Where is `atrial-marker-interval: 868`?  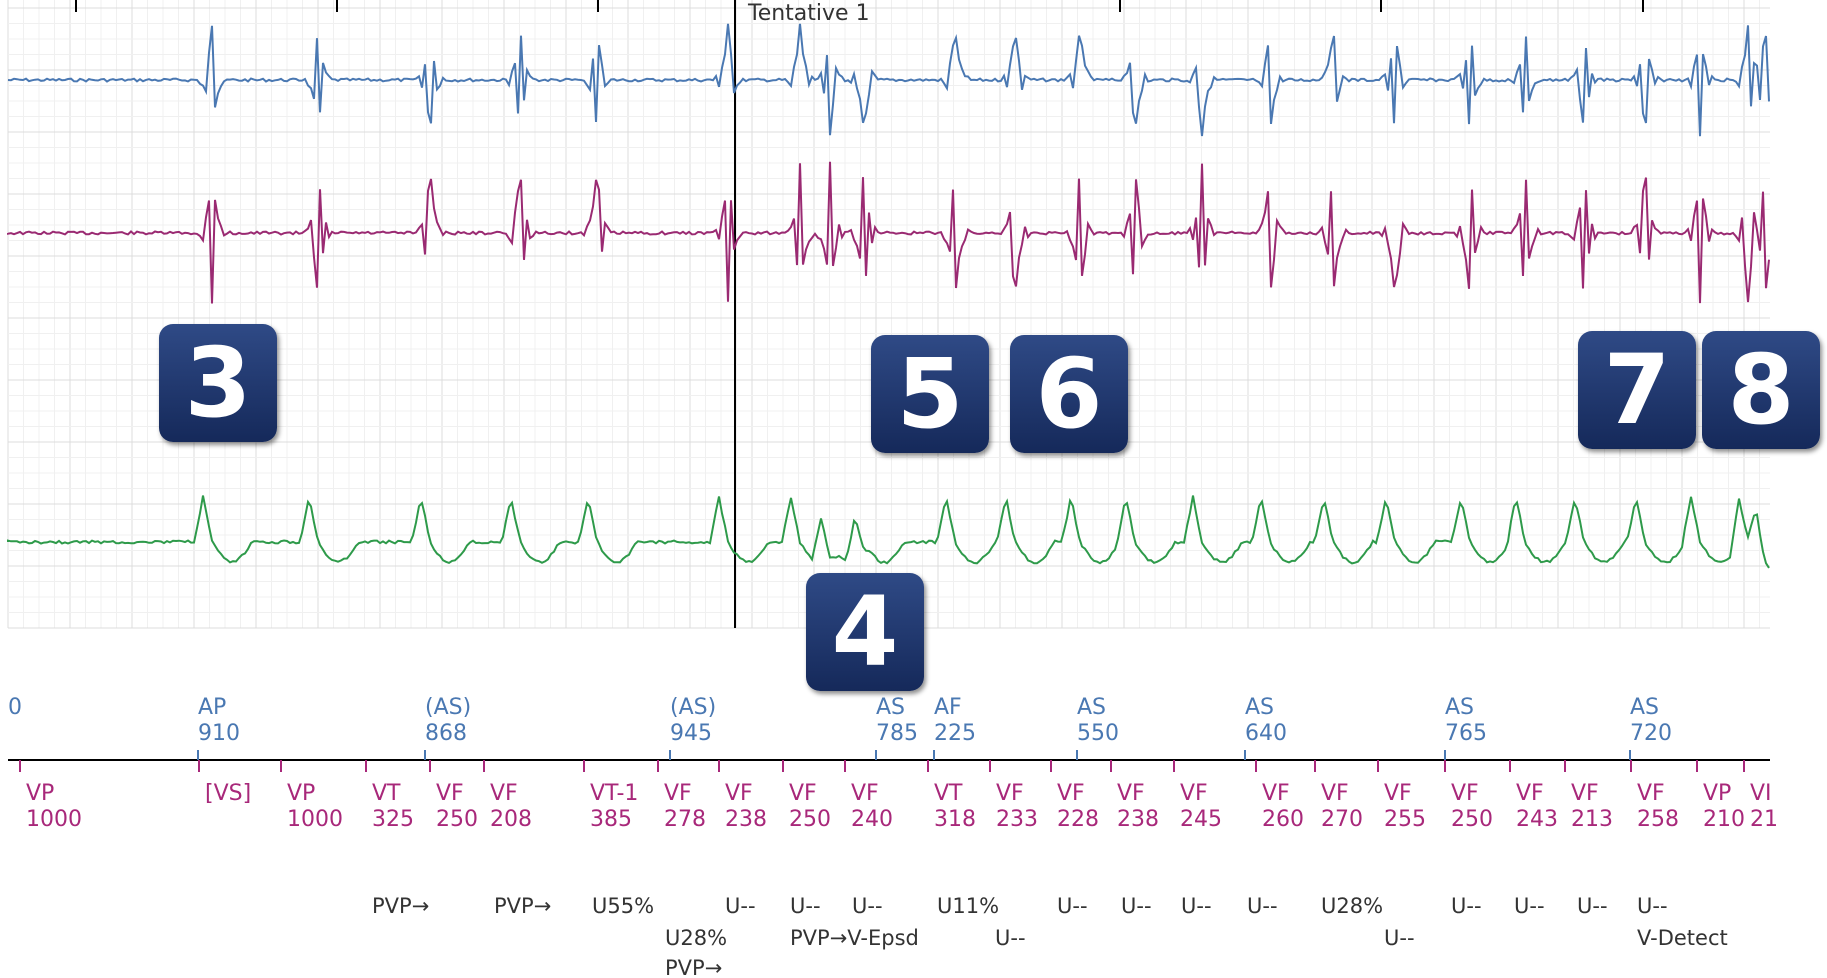
atrial-marker-interval: 868 is located at coordinates (446, 733).